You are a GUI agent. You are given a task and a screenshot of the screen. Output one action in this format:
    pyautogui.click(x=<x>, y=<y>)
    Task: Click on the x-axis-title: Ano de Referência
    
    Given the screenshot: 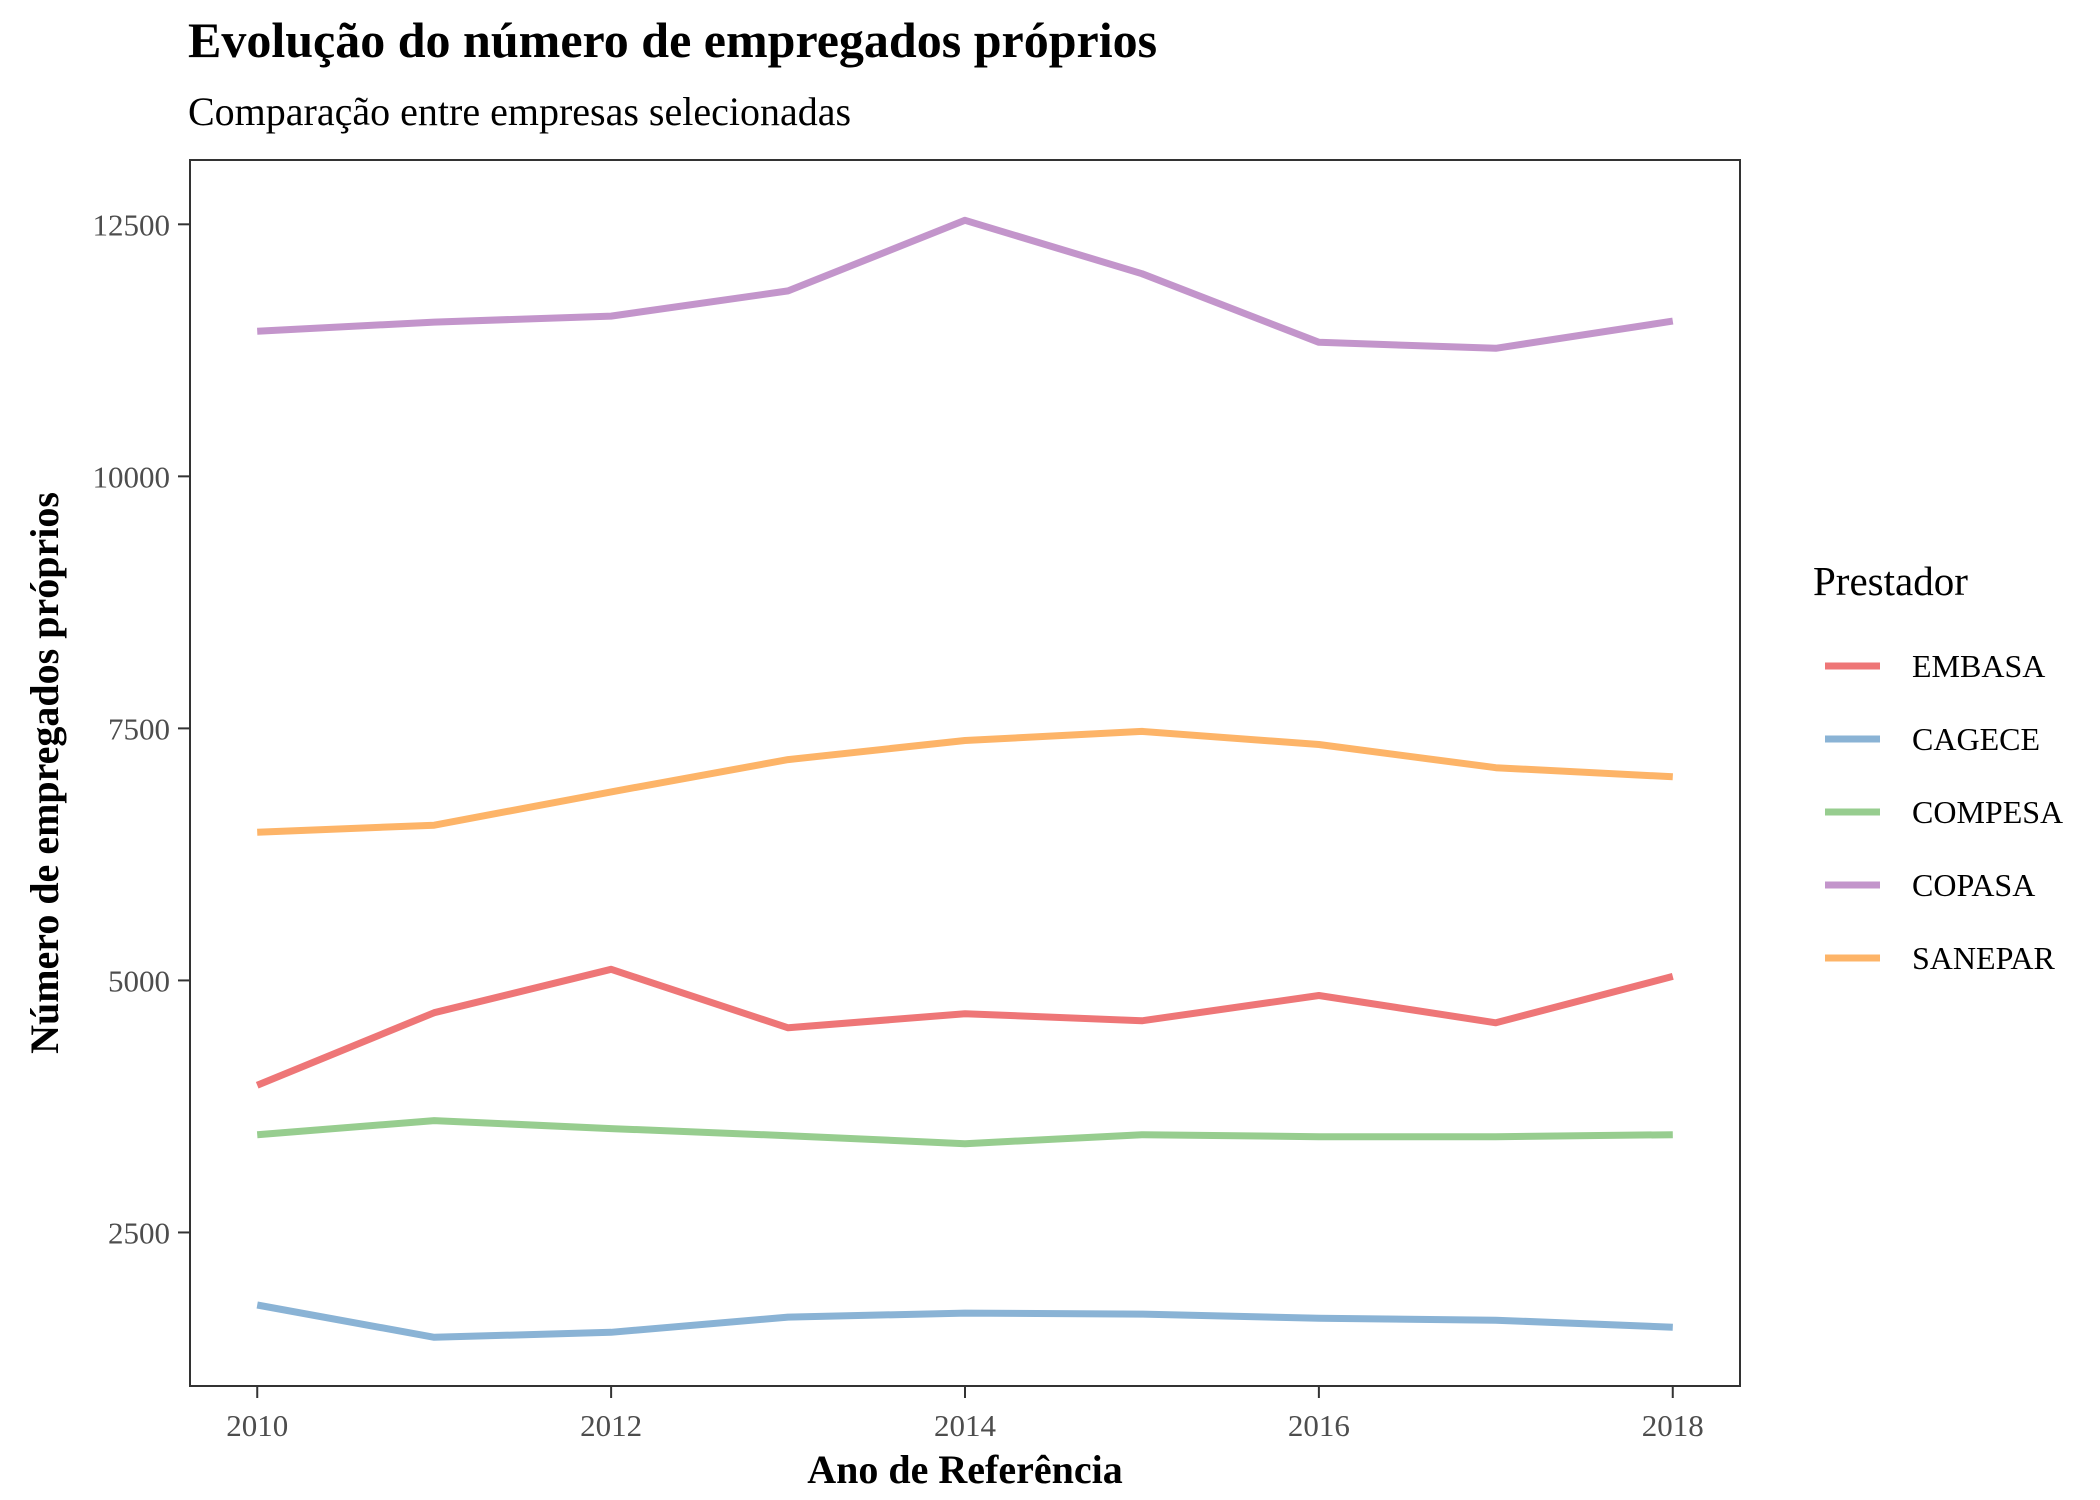 What is the action you would take?
    pyautogui.click(x=964, y=1469)
    